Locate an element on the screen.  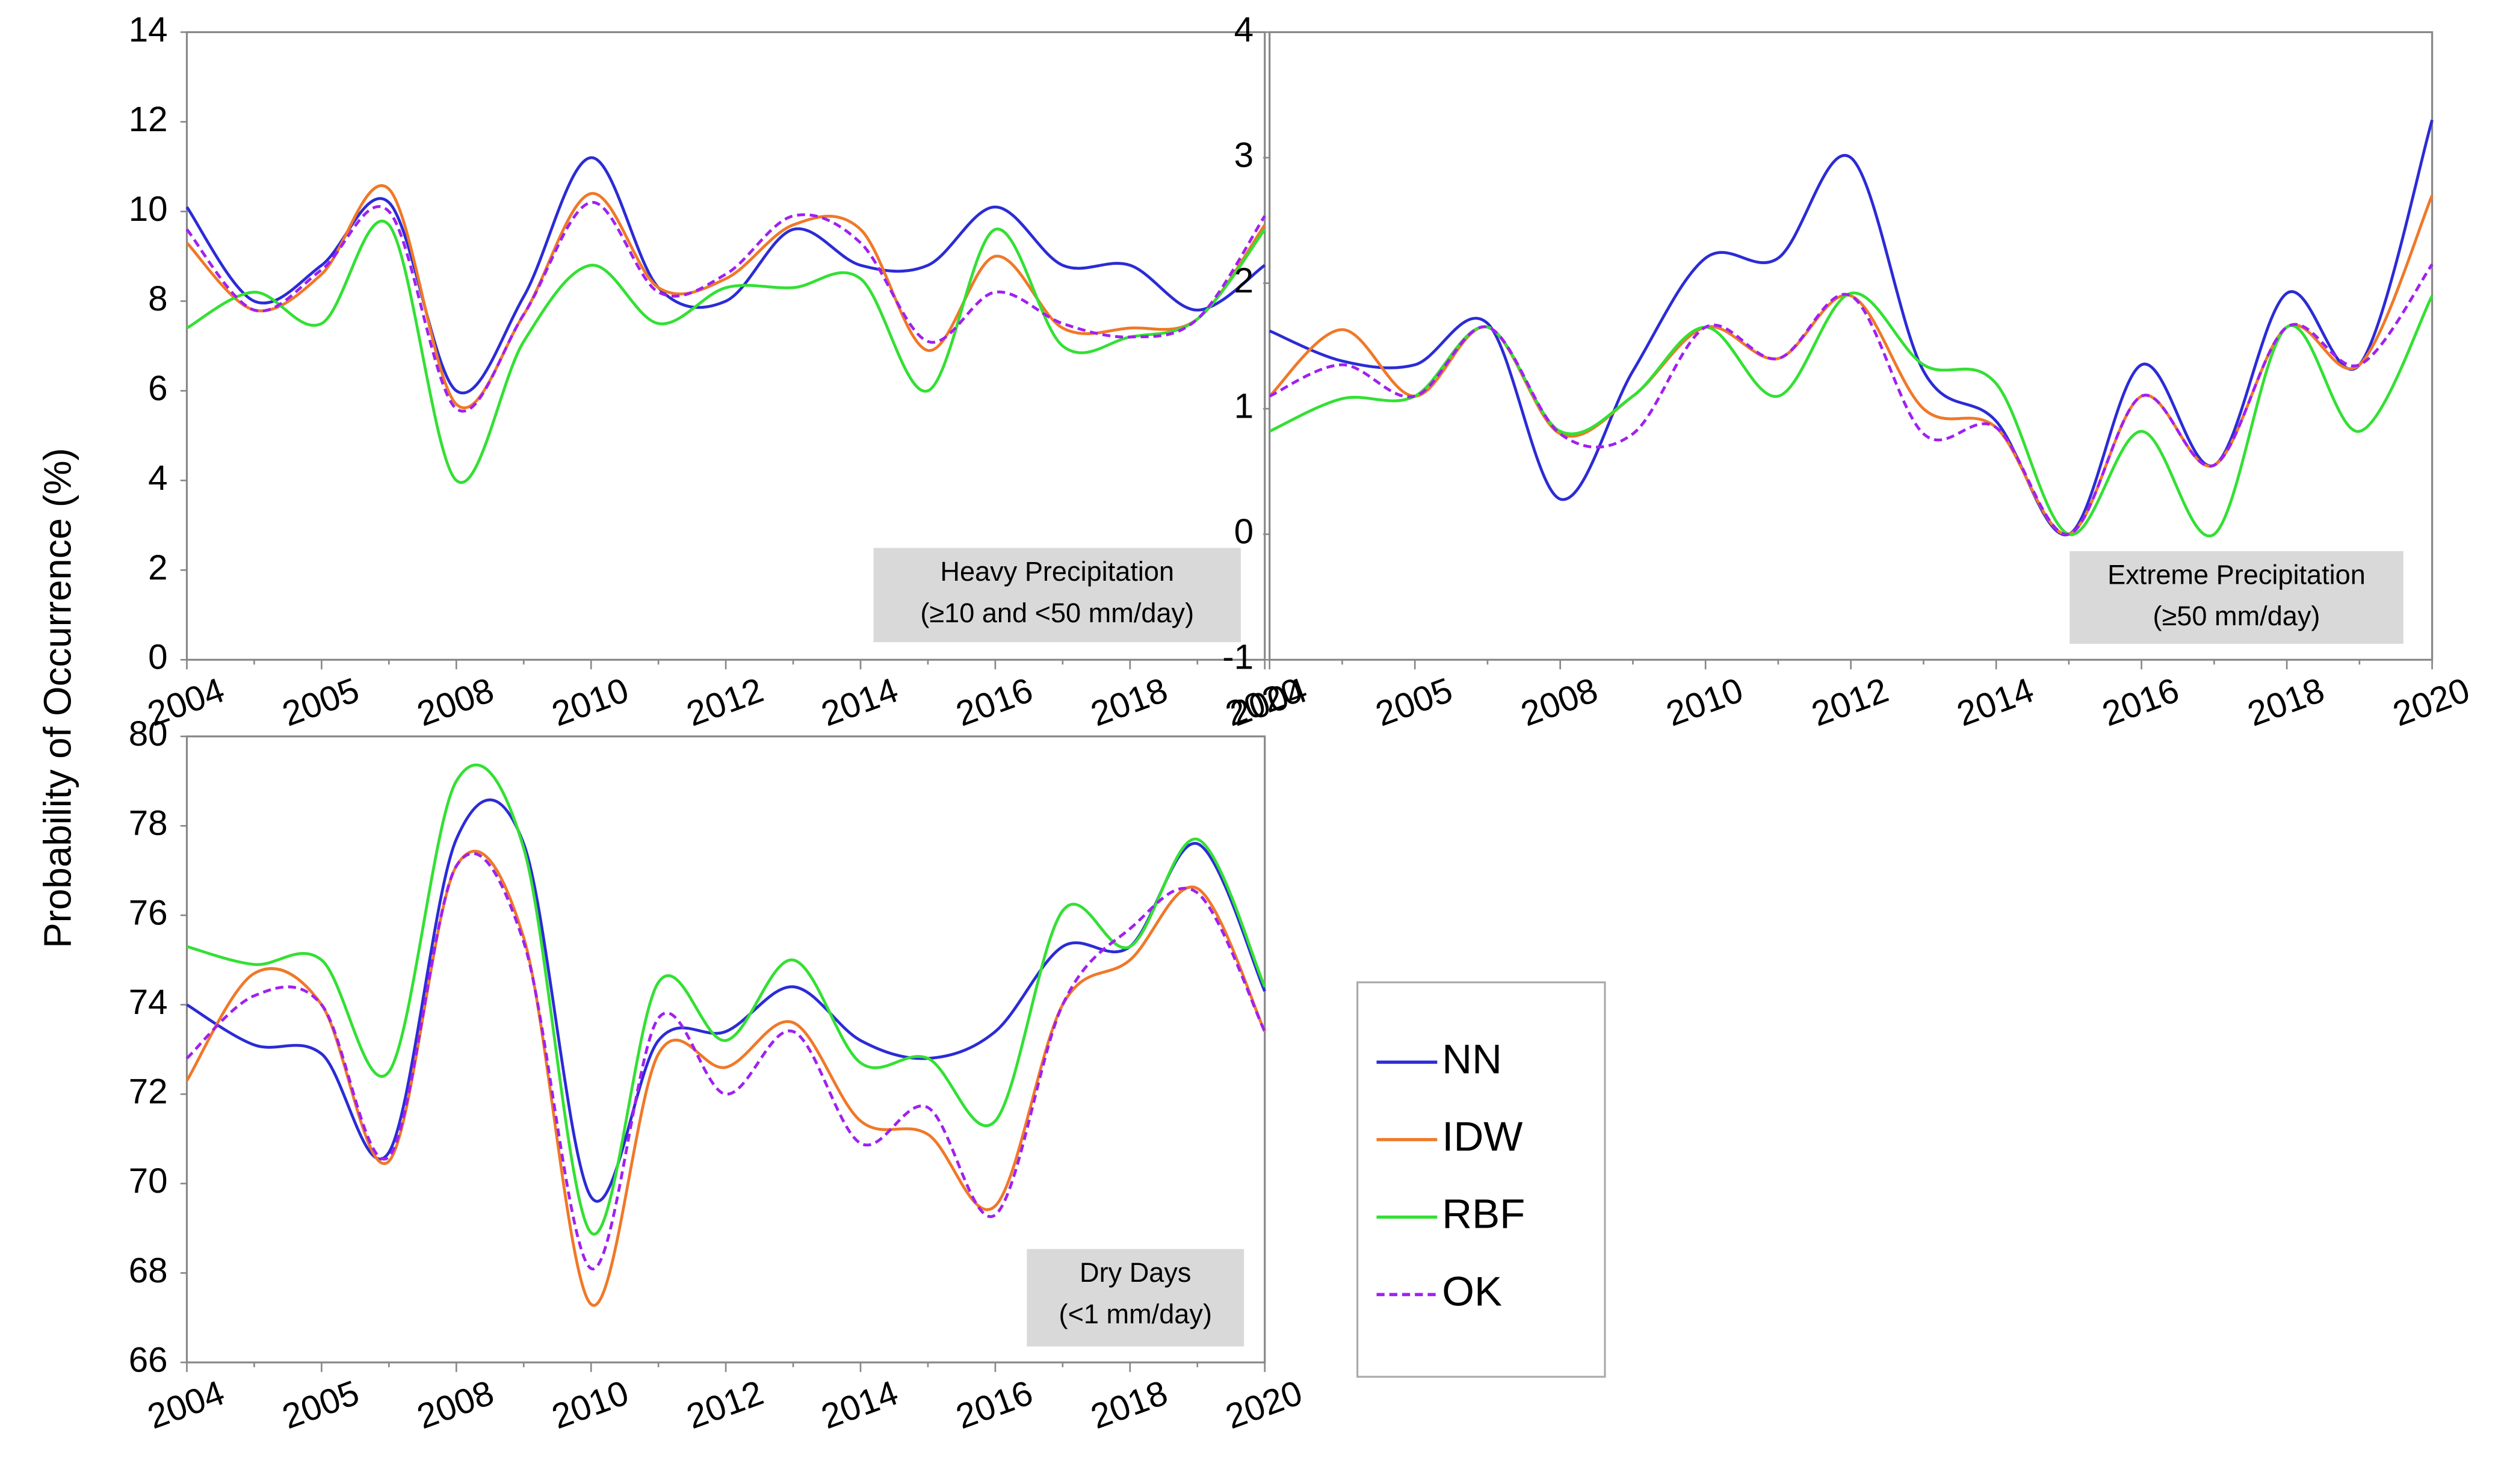
y-tick-label: 80 is located at coordinates (148, 733).